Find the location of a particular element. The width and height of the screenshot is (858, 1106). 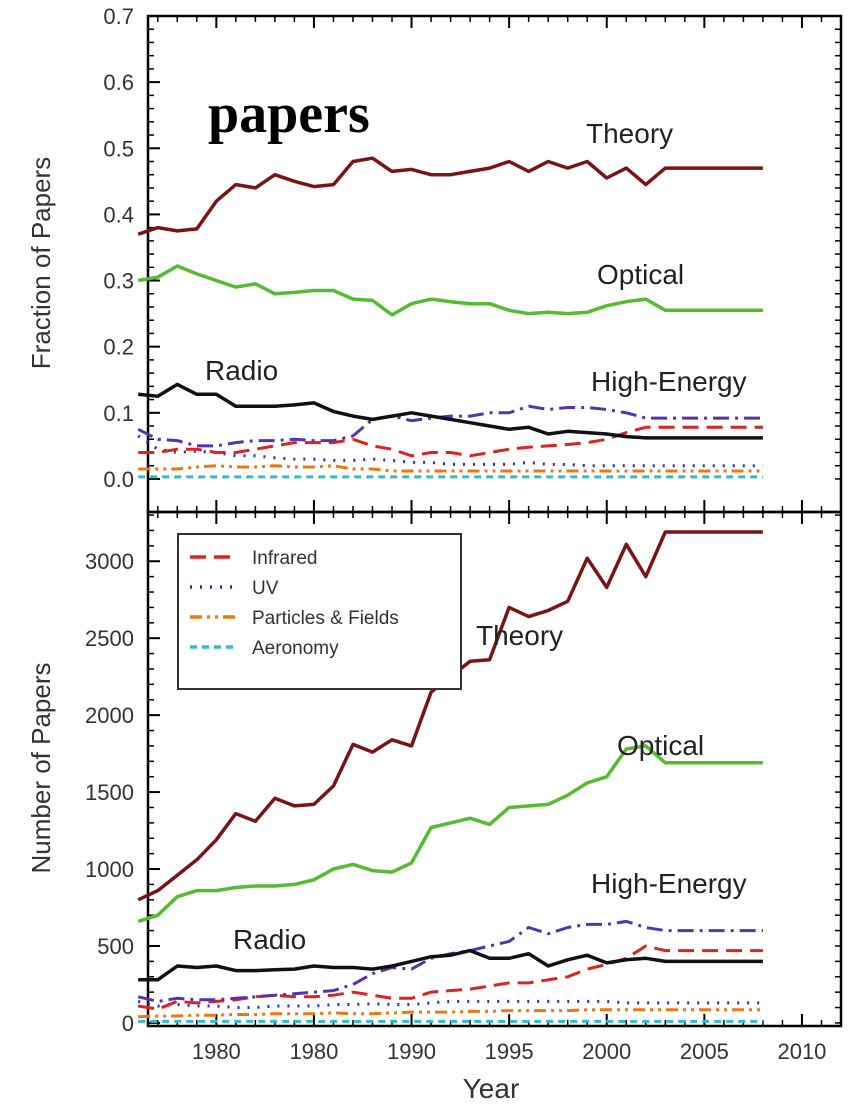

count-x-tick-label: 1995 is located at coordinates (509, 1051).